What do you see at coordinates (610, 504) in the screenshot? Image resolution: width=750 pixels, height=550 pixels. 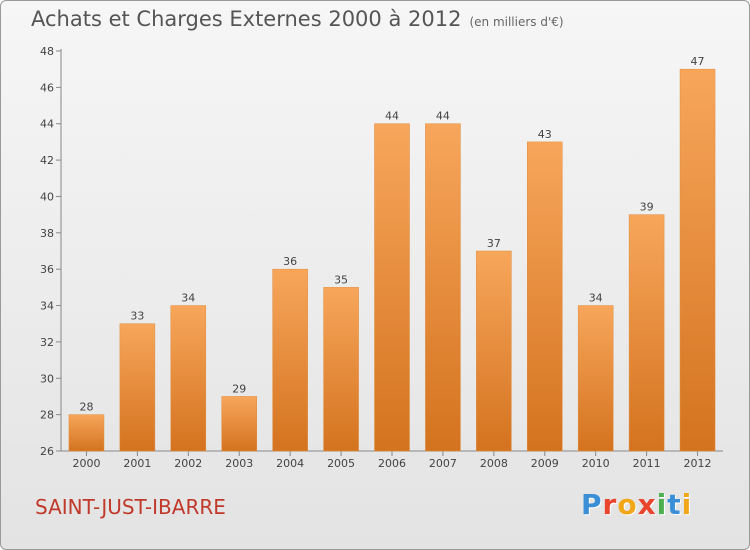 I see `logo-letter: r` at bounding box center [610, 504].